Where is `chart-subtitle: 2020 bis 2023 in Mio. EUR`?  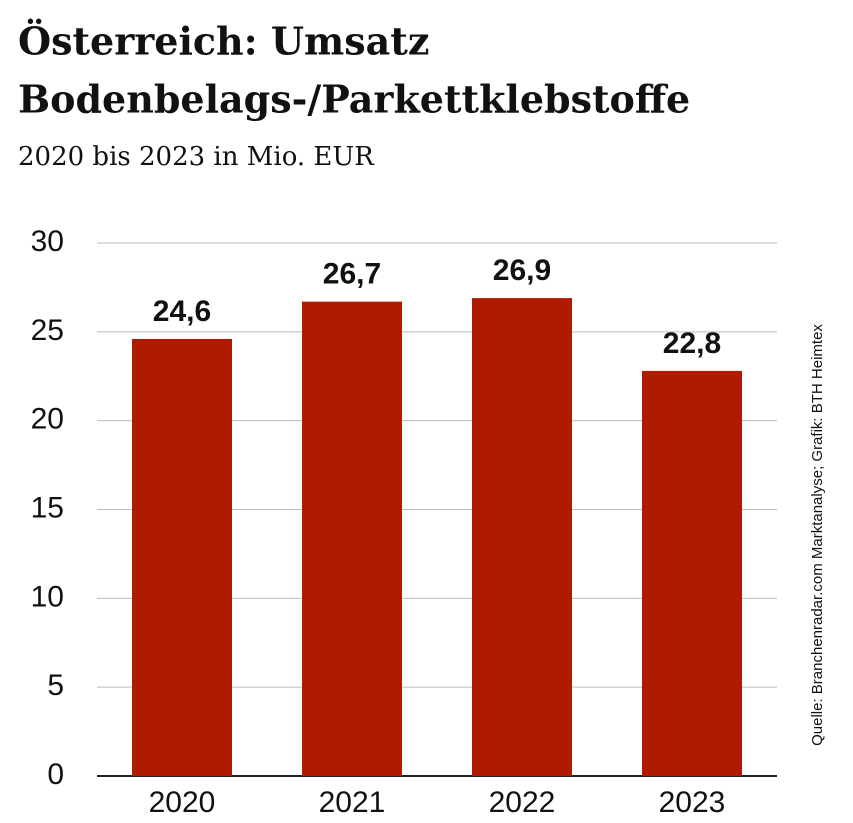 chart-subtitle: 2020 bis 2023 in Mio. EUR is located at coordinates (196, 157).